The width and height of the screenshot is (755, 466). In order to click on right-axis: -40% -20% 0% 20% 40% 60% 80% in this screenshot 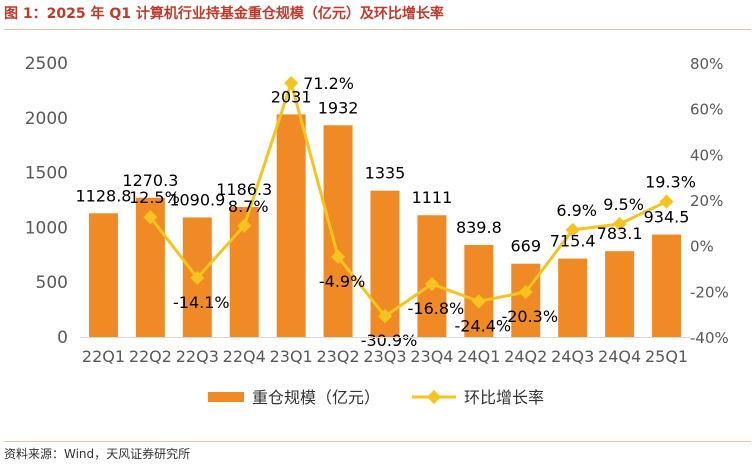, I will do `click(709, 201)`.